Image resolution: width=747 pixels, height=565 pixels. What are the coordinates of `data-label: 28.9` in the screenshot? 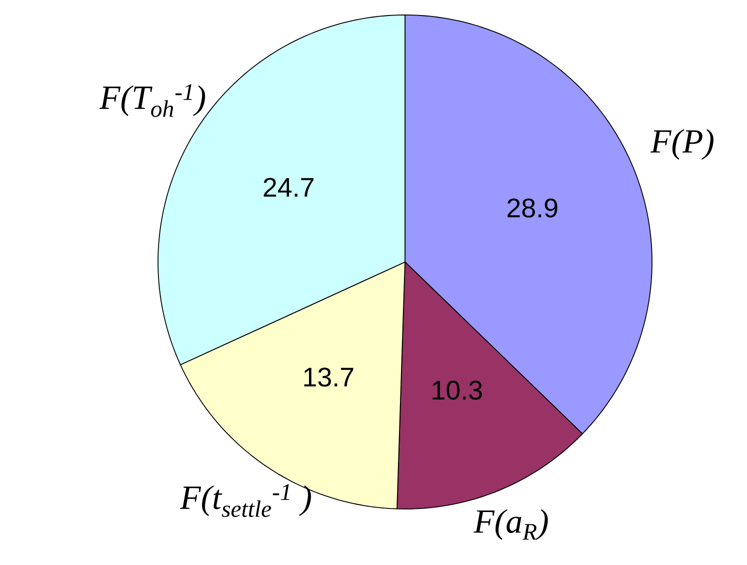 It's located at (533, 208).